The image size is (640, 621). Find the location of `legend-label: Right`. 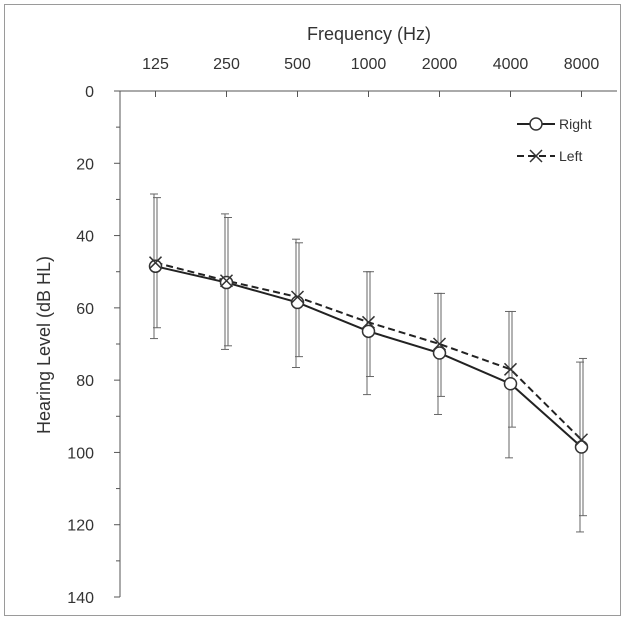

legend-label: Right is located at coordinates (575, 124).